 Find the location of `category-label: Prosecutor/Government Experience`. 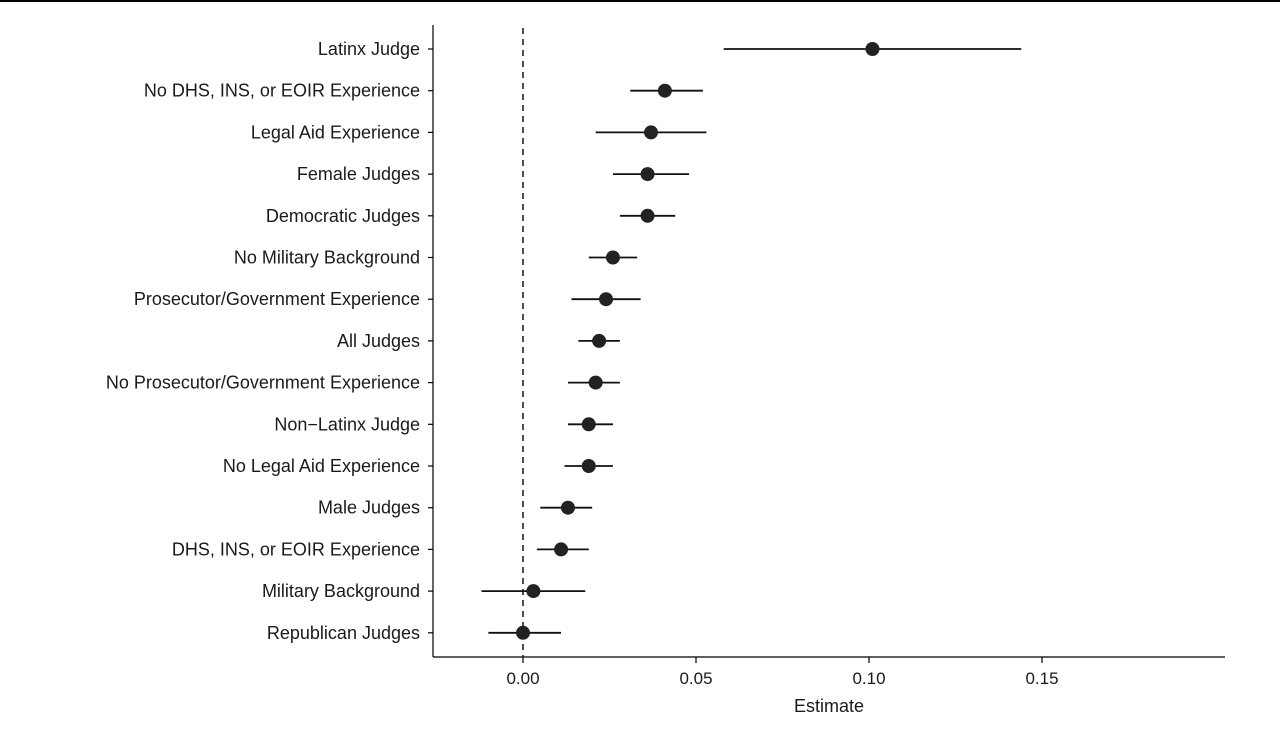

category-label: Prosecutor/Government Experience is located at coordinates (277, 299).